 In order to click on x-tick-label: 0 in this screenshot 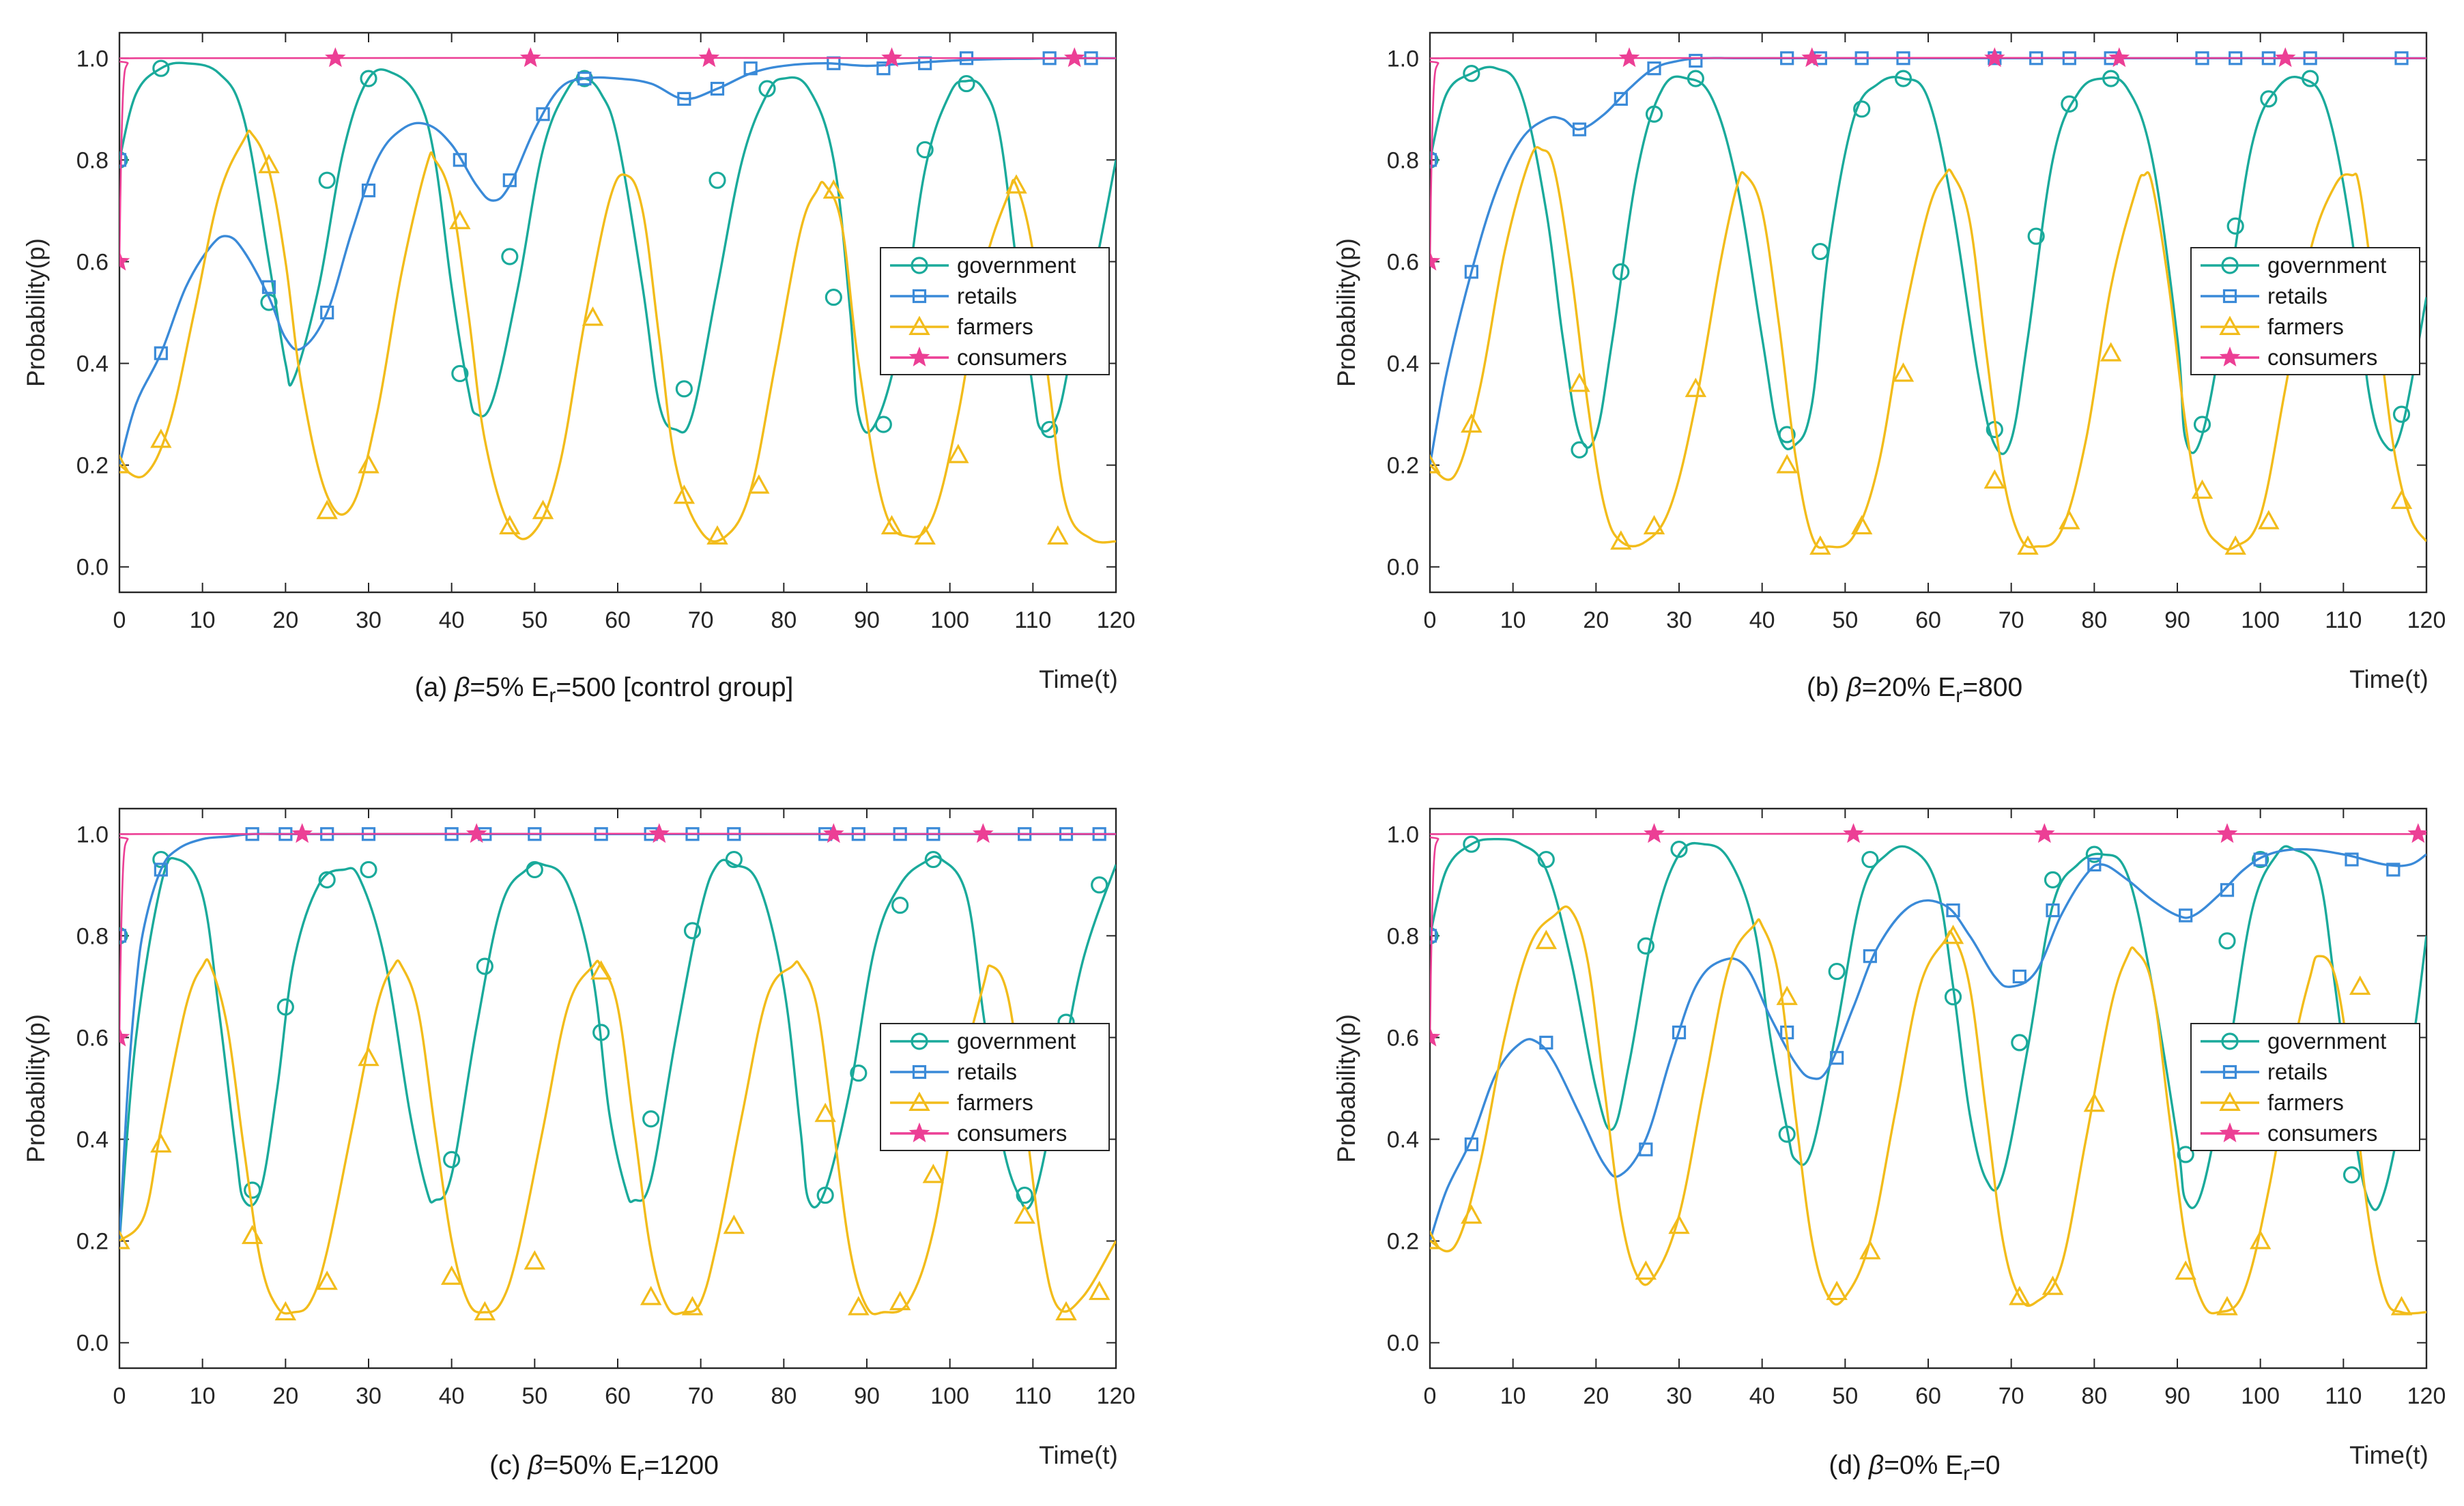, I will do `click(1430, 620)`.